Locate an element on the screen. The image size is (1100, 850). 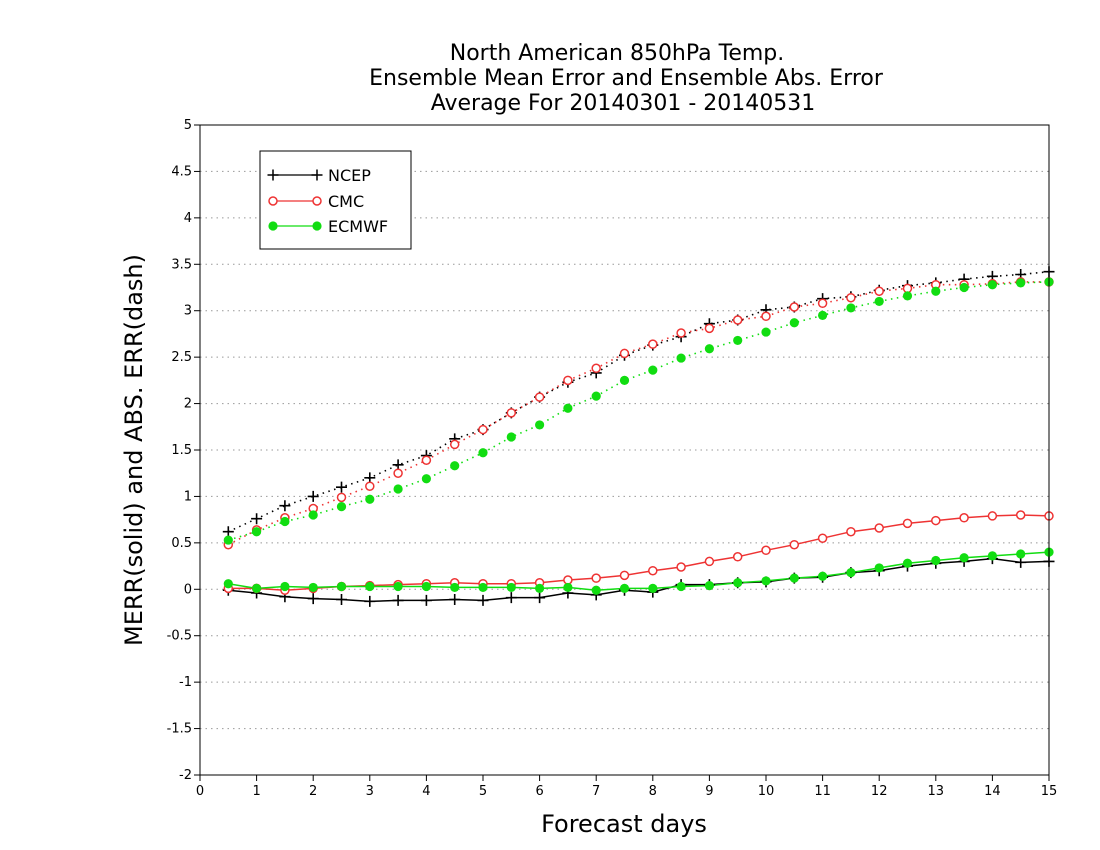
legend-marker-cmc is located at coordinates (273, 201).